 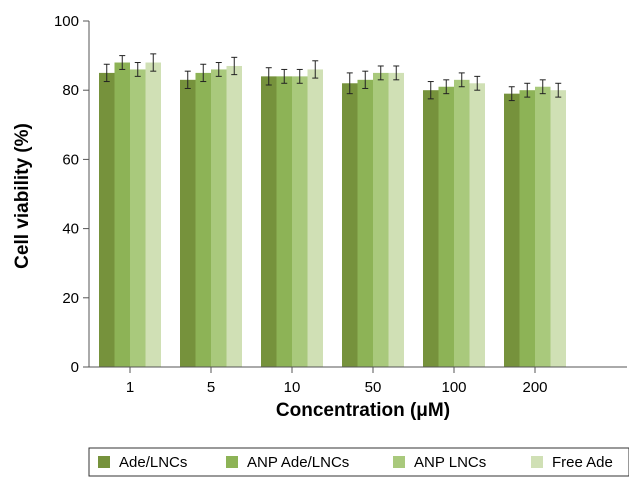 What do you see at coordinates (298, 462) in the screenshot?
I see `legend-label-anp-ade-lncs: ANP Ade/LNCs` at bounding box center [298, 462].